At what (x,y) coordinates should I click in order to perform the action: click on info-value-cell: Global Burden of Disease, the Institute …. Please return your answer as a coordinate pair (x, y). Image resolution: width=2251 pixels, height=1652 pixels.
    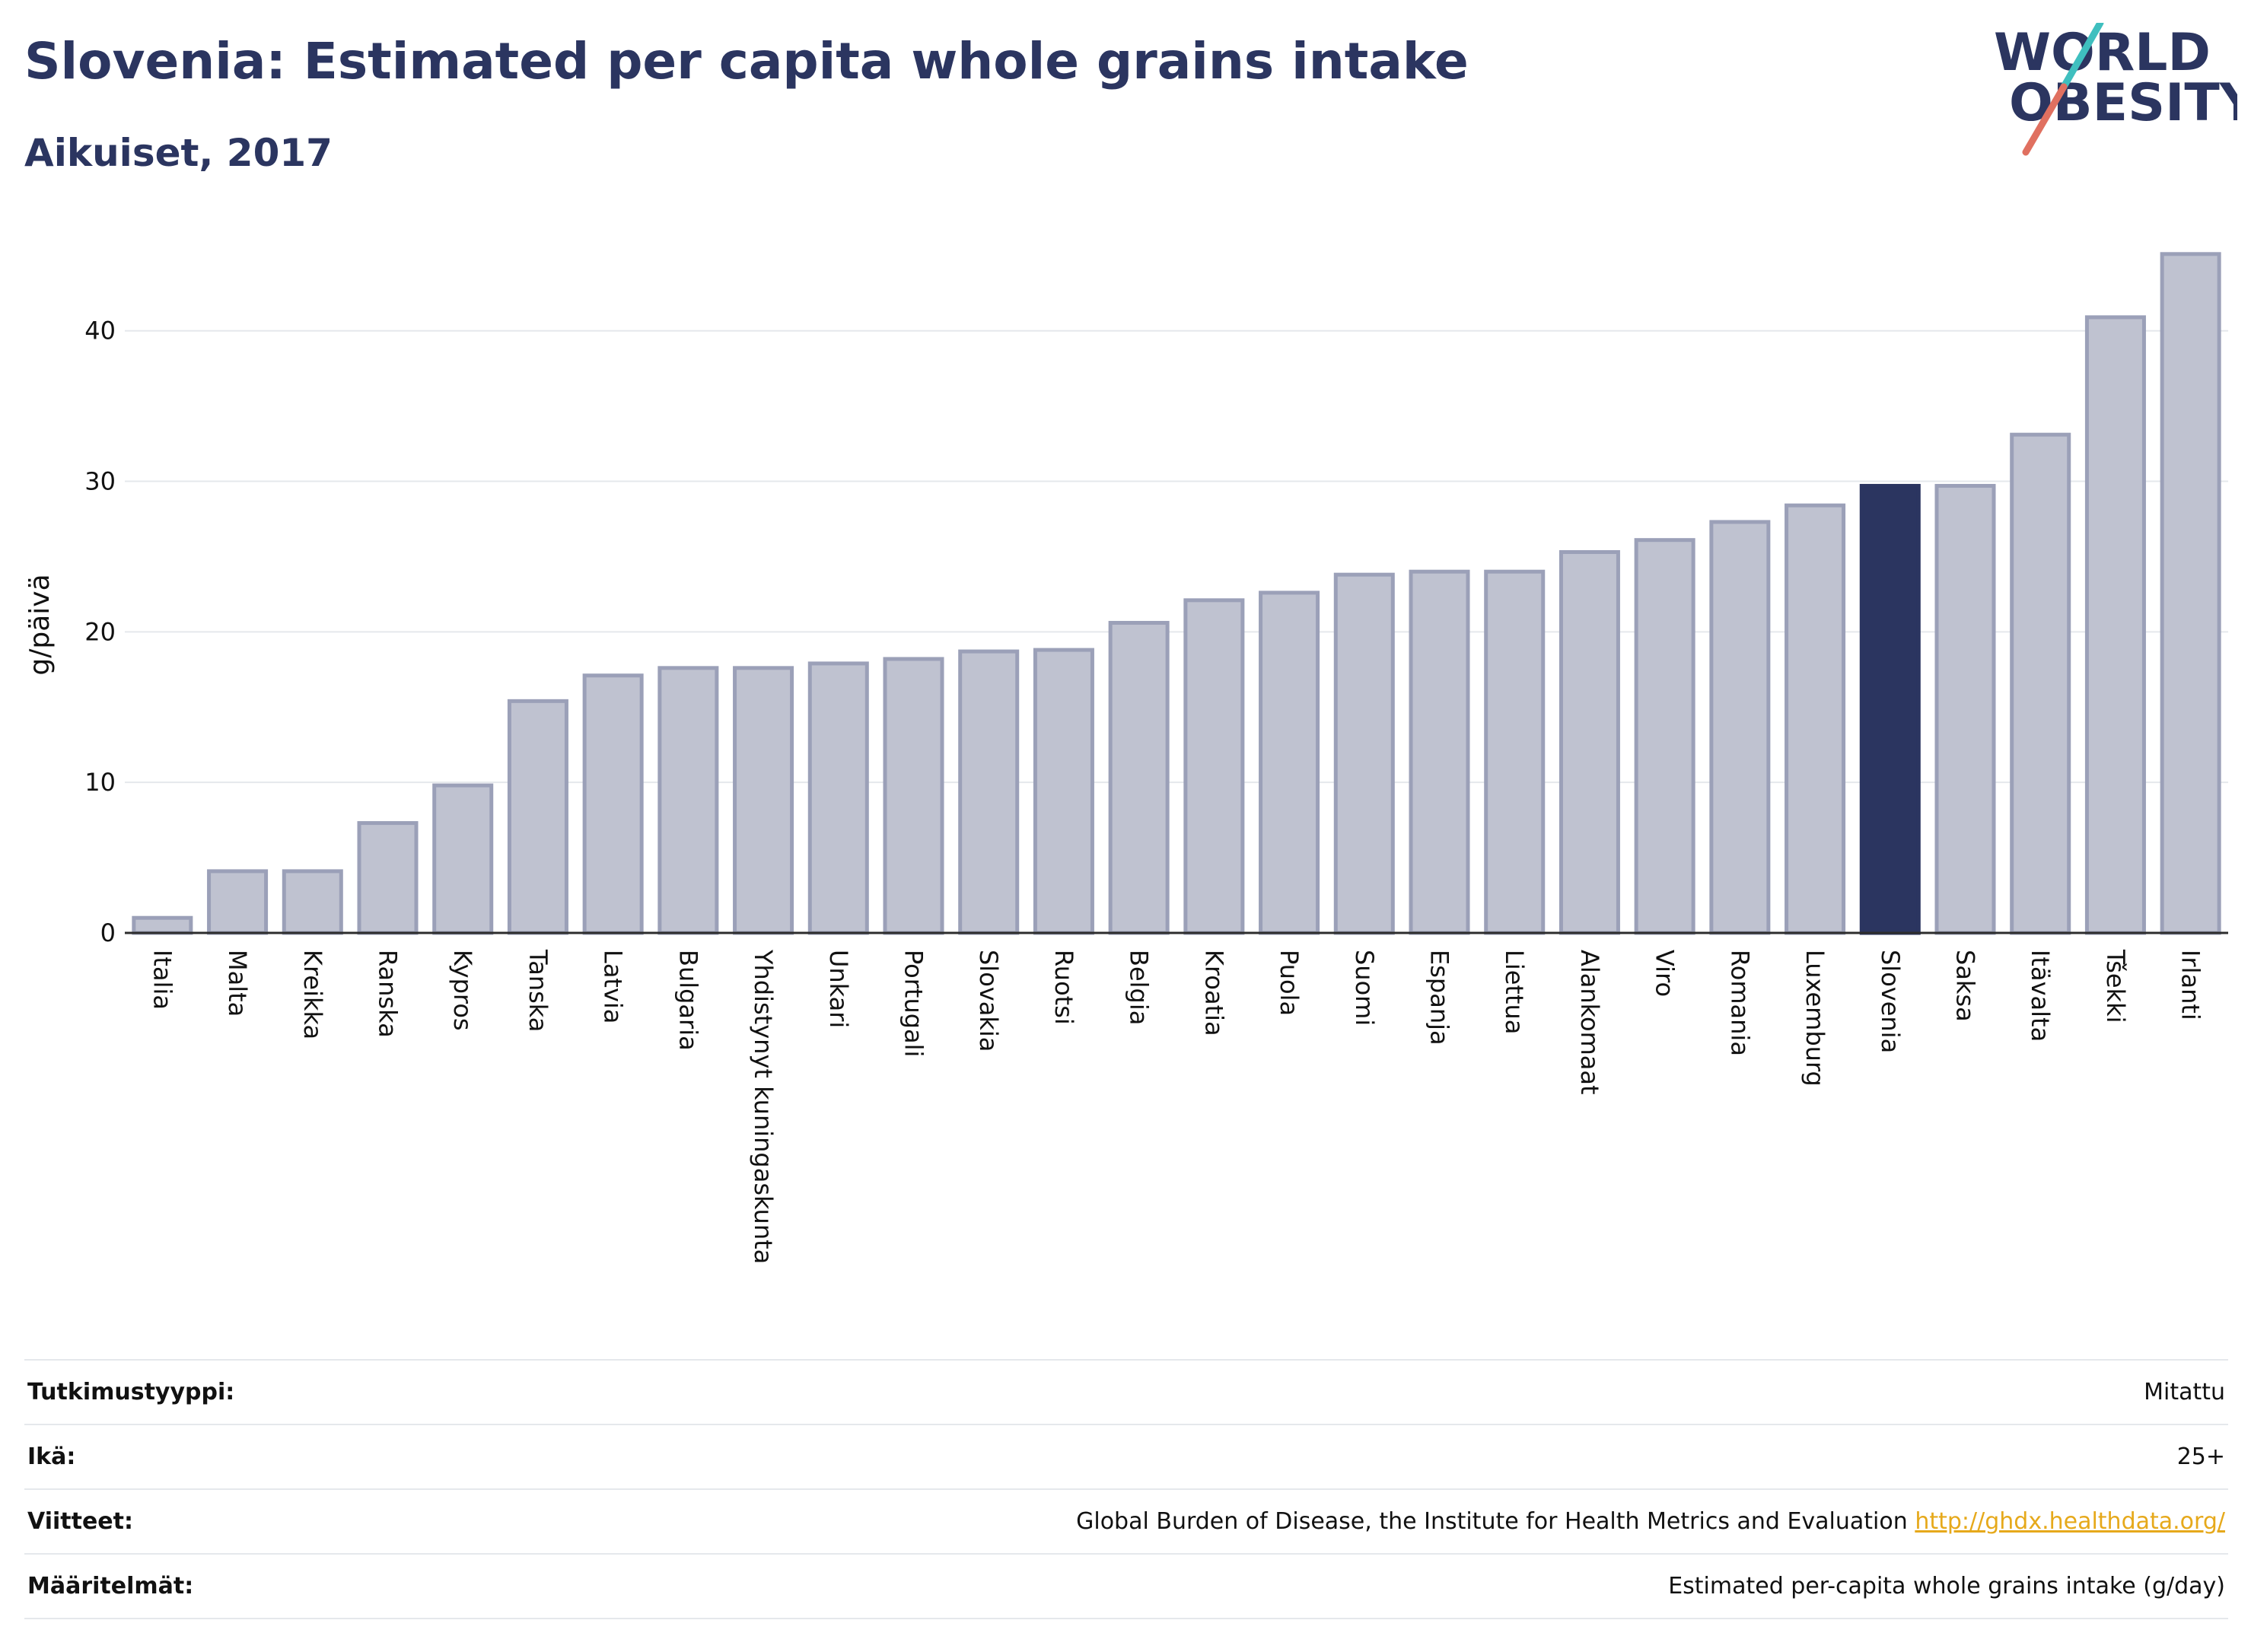
    Looking at the image, I should click on (1298, 1522).